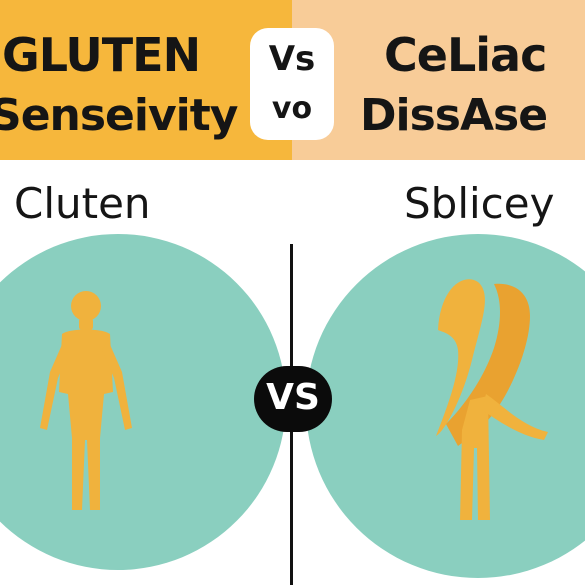 The height and width of the screenshot is (585, 585). Describe the element at coordinates (292, 84) in the screenshot. I see `vs-title-card: Vs vo` at that location.